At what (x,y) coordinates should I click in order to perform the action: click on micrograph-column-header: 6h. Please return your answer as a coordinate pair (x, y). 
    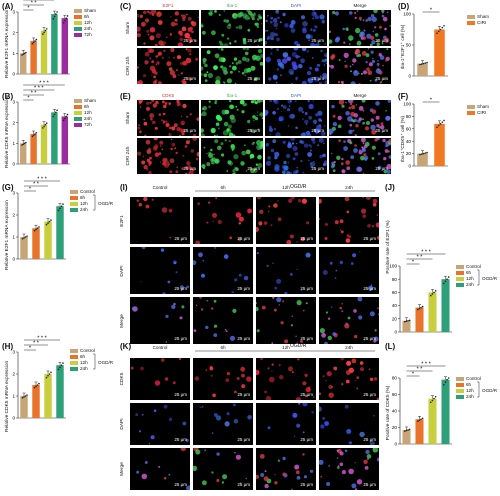
    Looking at the image, I should click on (223, 347).